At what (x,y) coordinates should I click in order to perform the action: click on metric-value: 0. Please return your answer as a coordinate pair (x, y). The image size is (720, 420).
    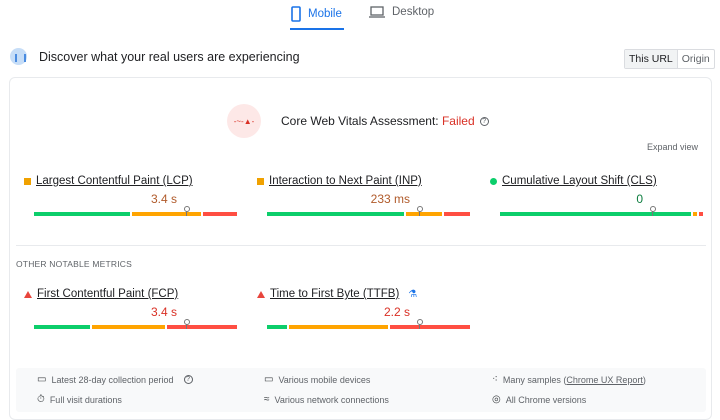
    Looking at the image, I should click on (639, 199).